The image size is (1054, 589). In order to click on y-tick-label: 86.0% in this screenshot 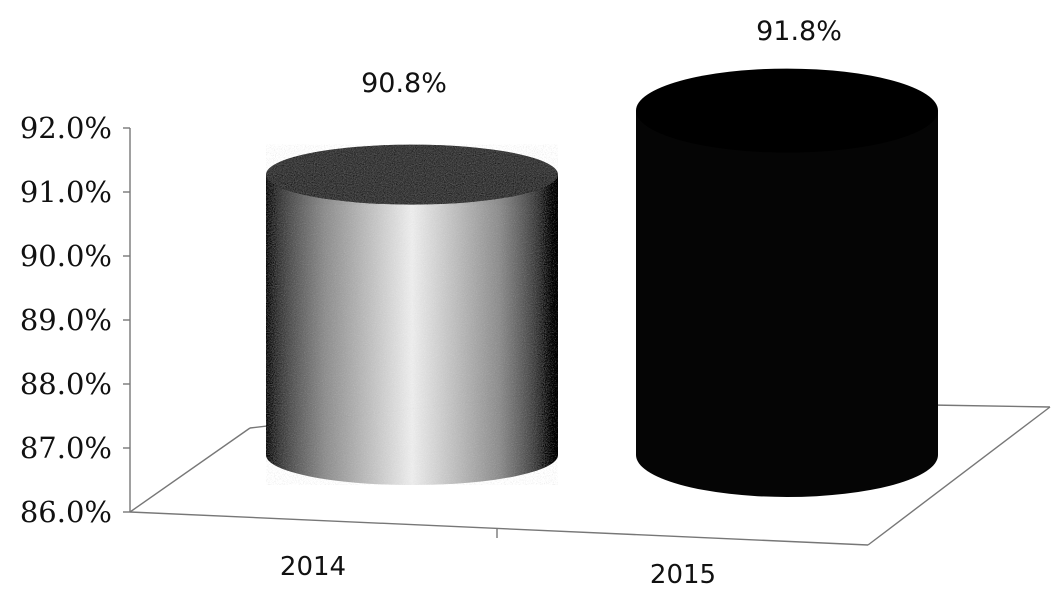, I will do `click(66, 512)`.